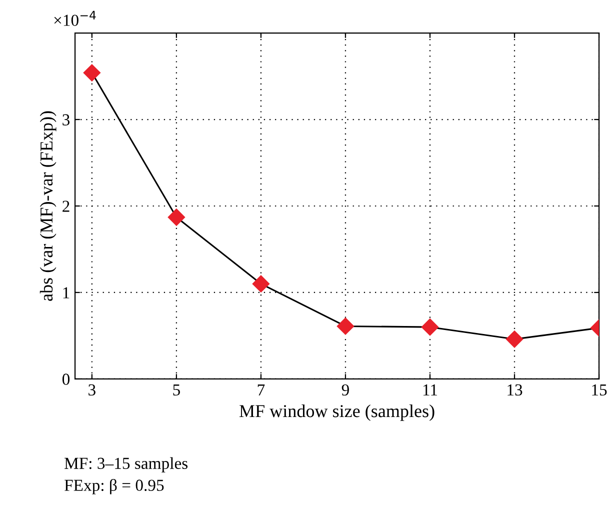 The image size is (610, 508). I want to click on y-tick-label: 1, so click(66, 292).